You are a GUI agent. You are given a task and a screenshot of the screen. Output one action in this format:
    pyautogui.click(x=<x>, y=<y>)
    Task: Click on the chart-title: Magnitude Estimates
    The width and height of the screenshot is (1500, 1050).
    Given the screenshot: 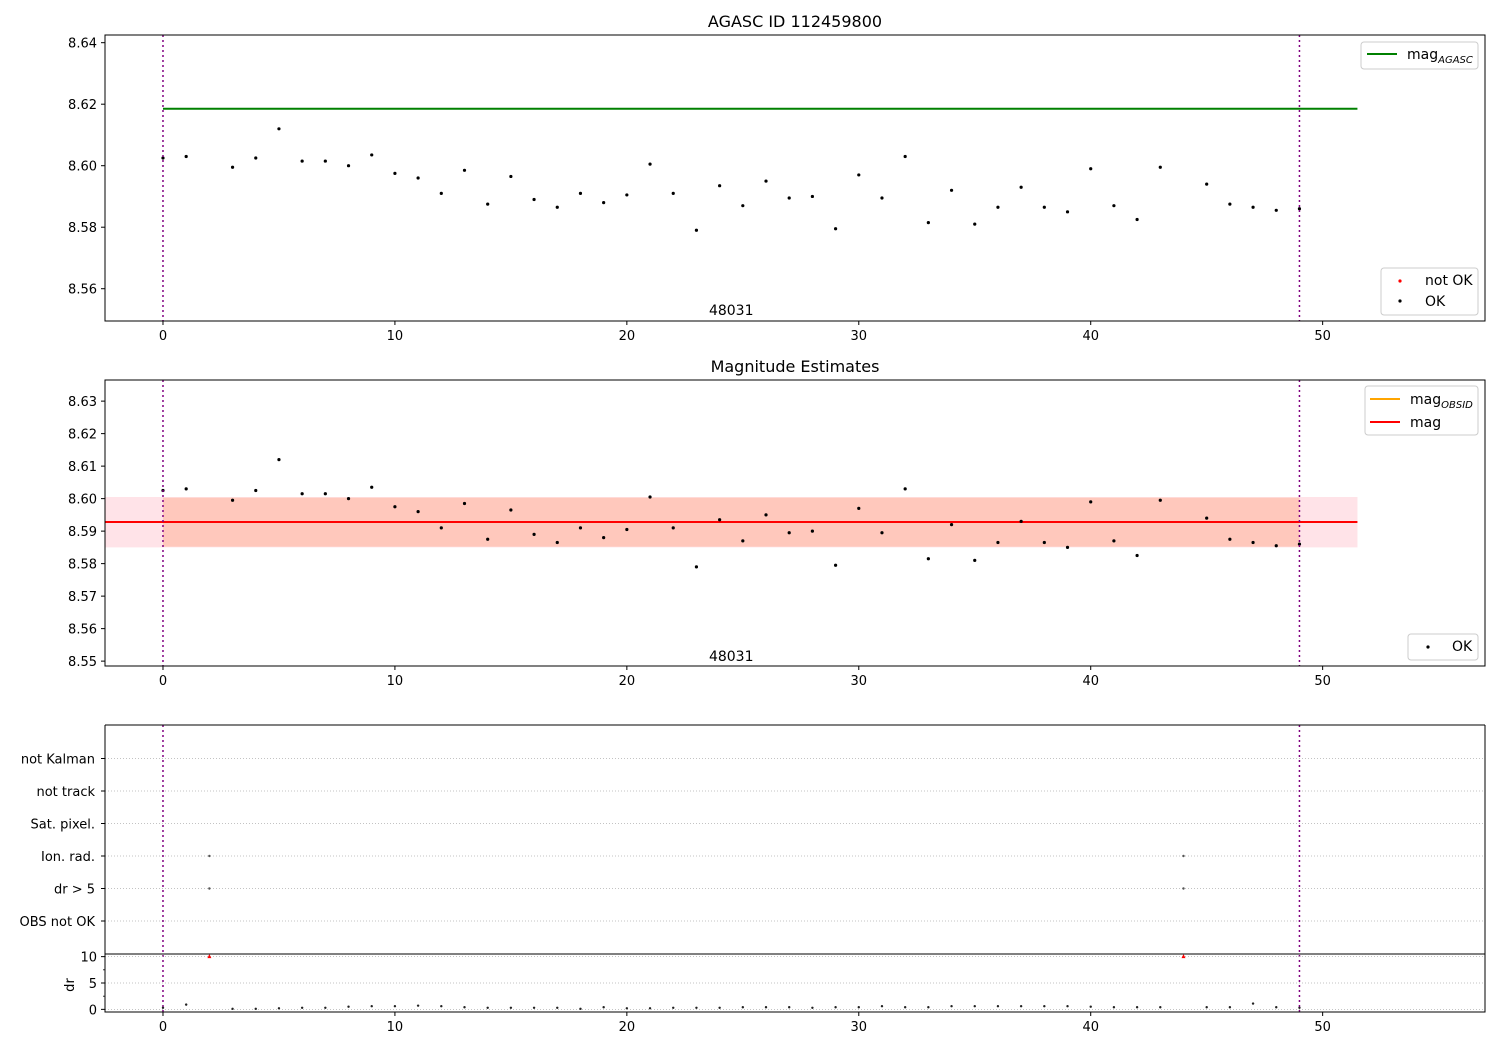 What is the action you would take?
    pyautogui.click(x=795, y=366)
    